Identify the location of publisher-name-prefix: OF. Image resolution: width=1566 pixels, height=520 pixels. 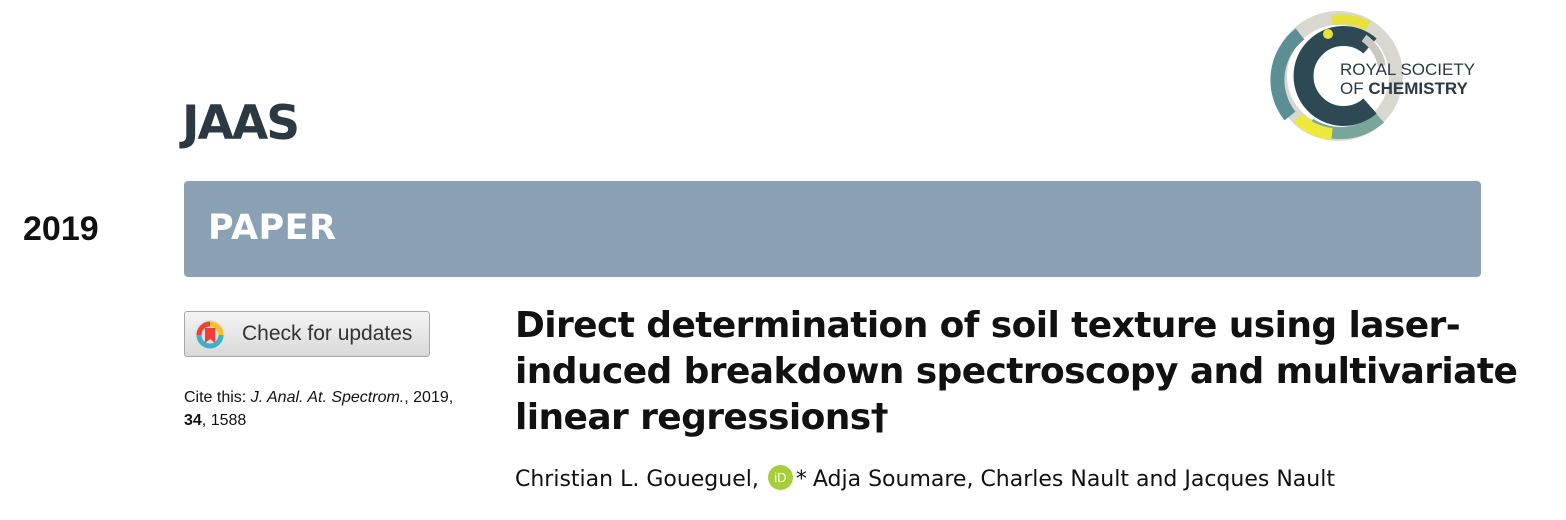
(1352, 88).